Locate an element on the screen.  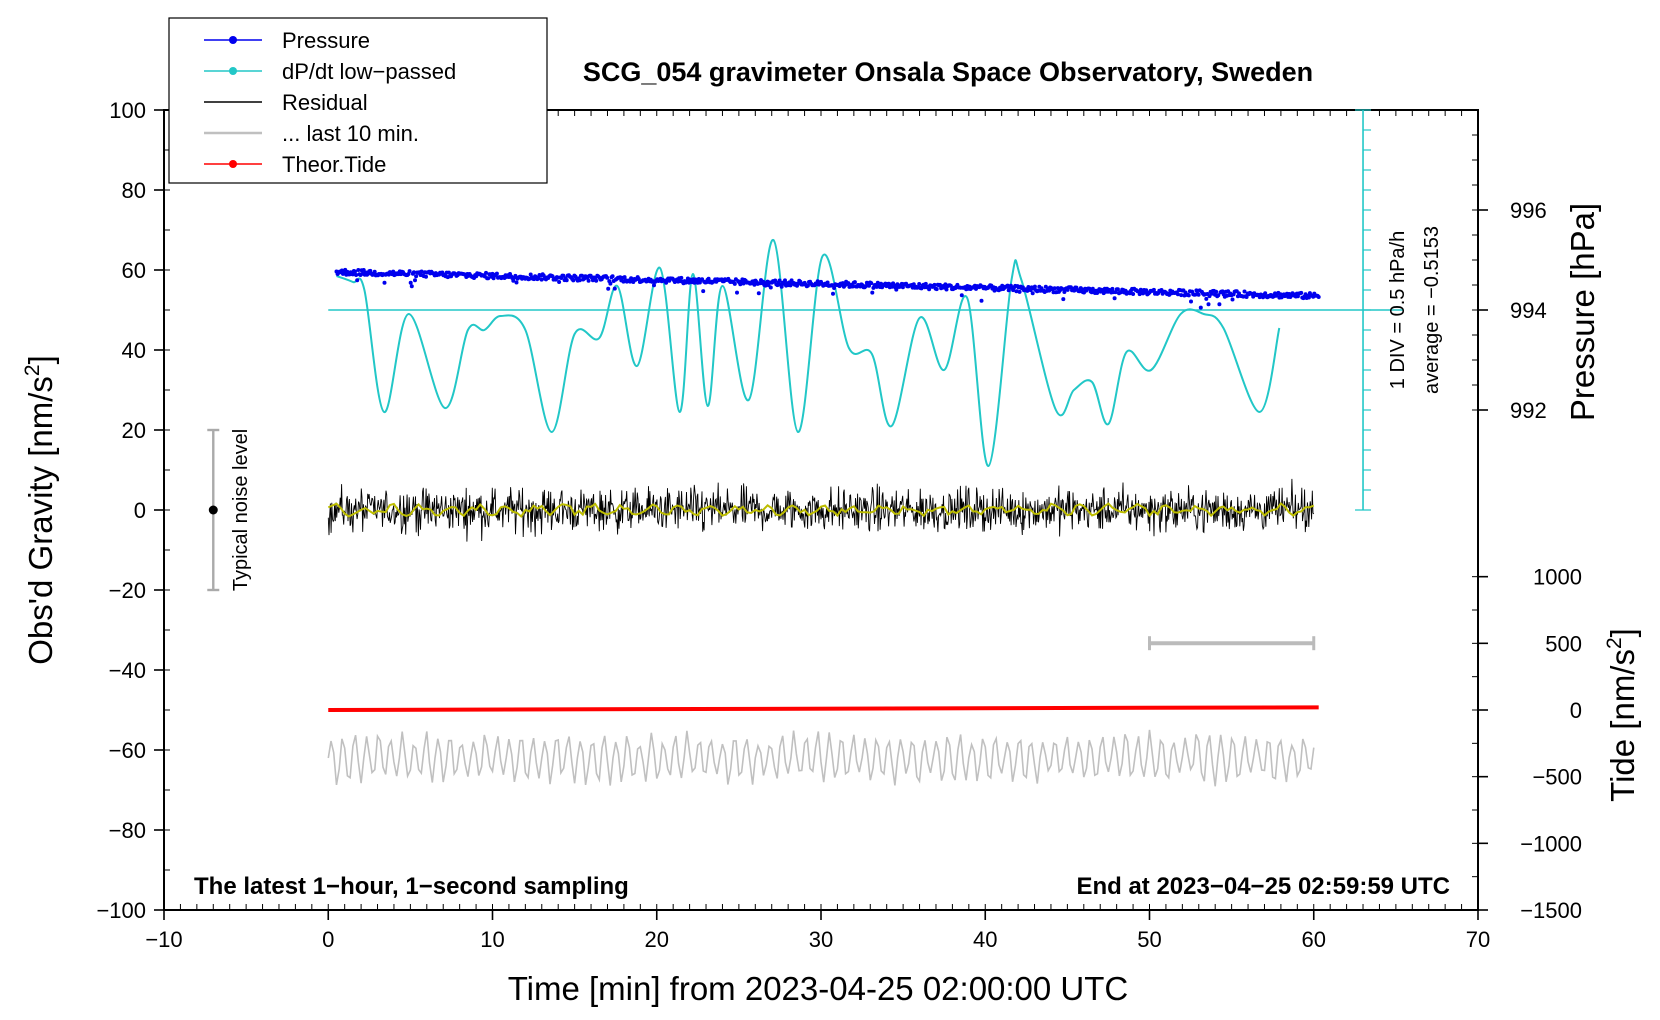
series-residual-smoothed is located at coordinates (821, 510).